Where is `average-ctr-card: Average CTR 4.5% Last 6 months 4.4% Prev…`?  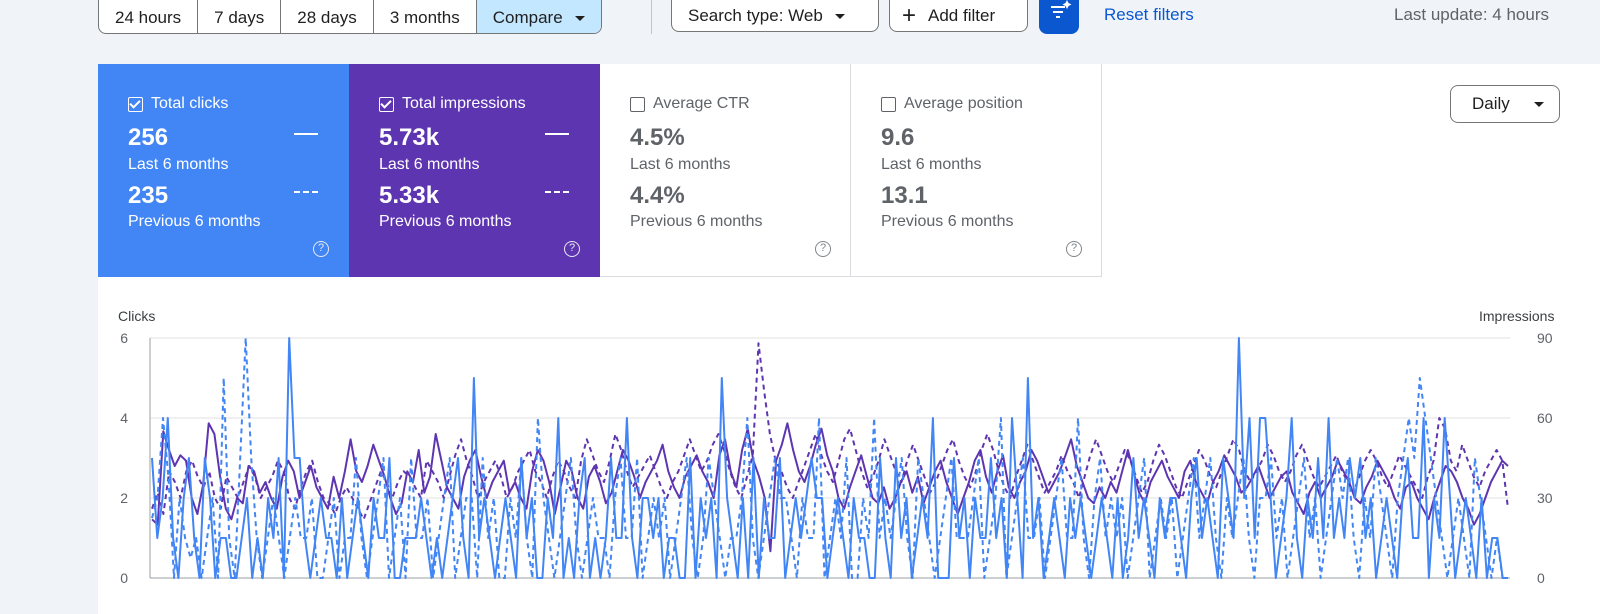
average-ctr-card: Average CTR 4.5% Last 6 months 4.4% Prev… is located at coordinates (725, 170).